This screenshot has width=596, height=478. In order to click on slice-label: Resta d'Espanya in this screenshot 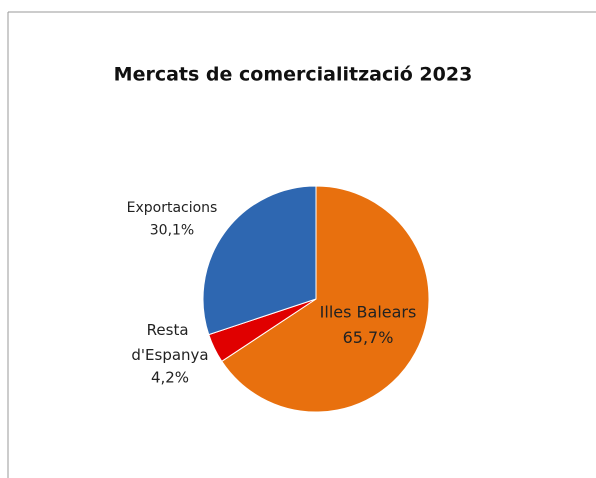, I will do `click(169, 342)`.